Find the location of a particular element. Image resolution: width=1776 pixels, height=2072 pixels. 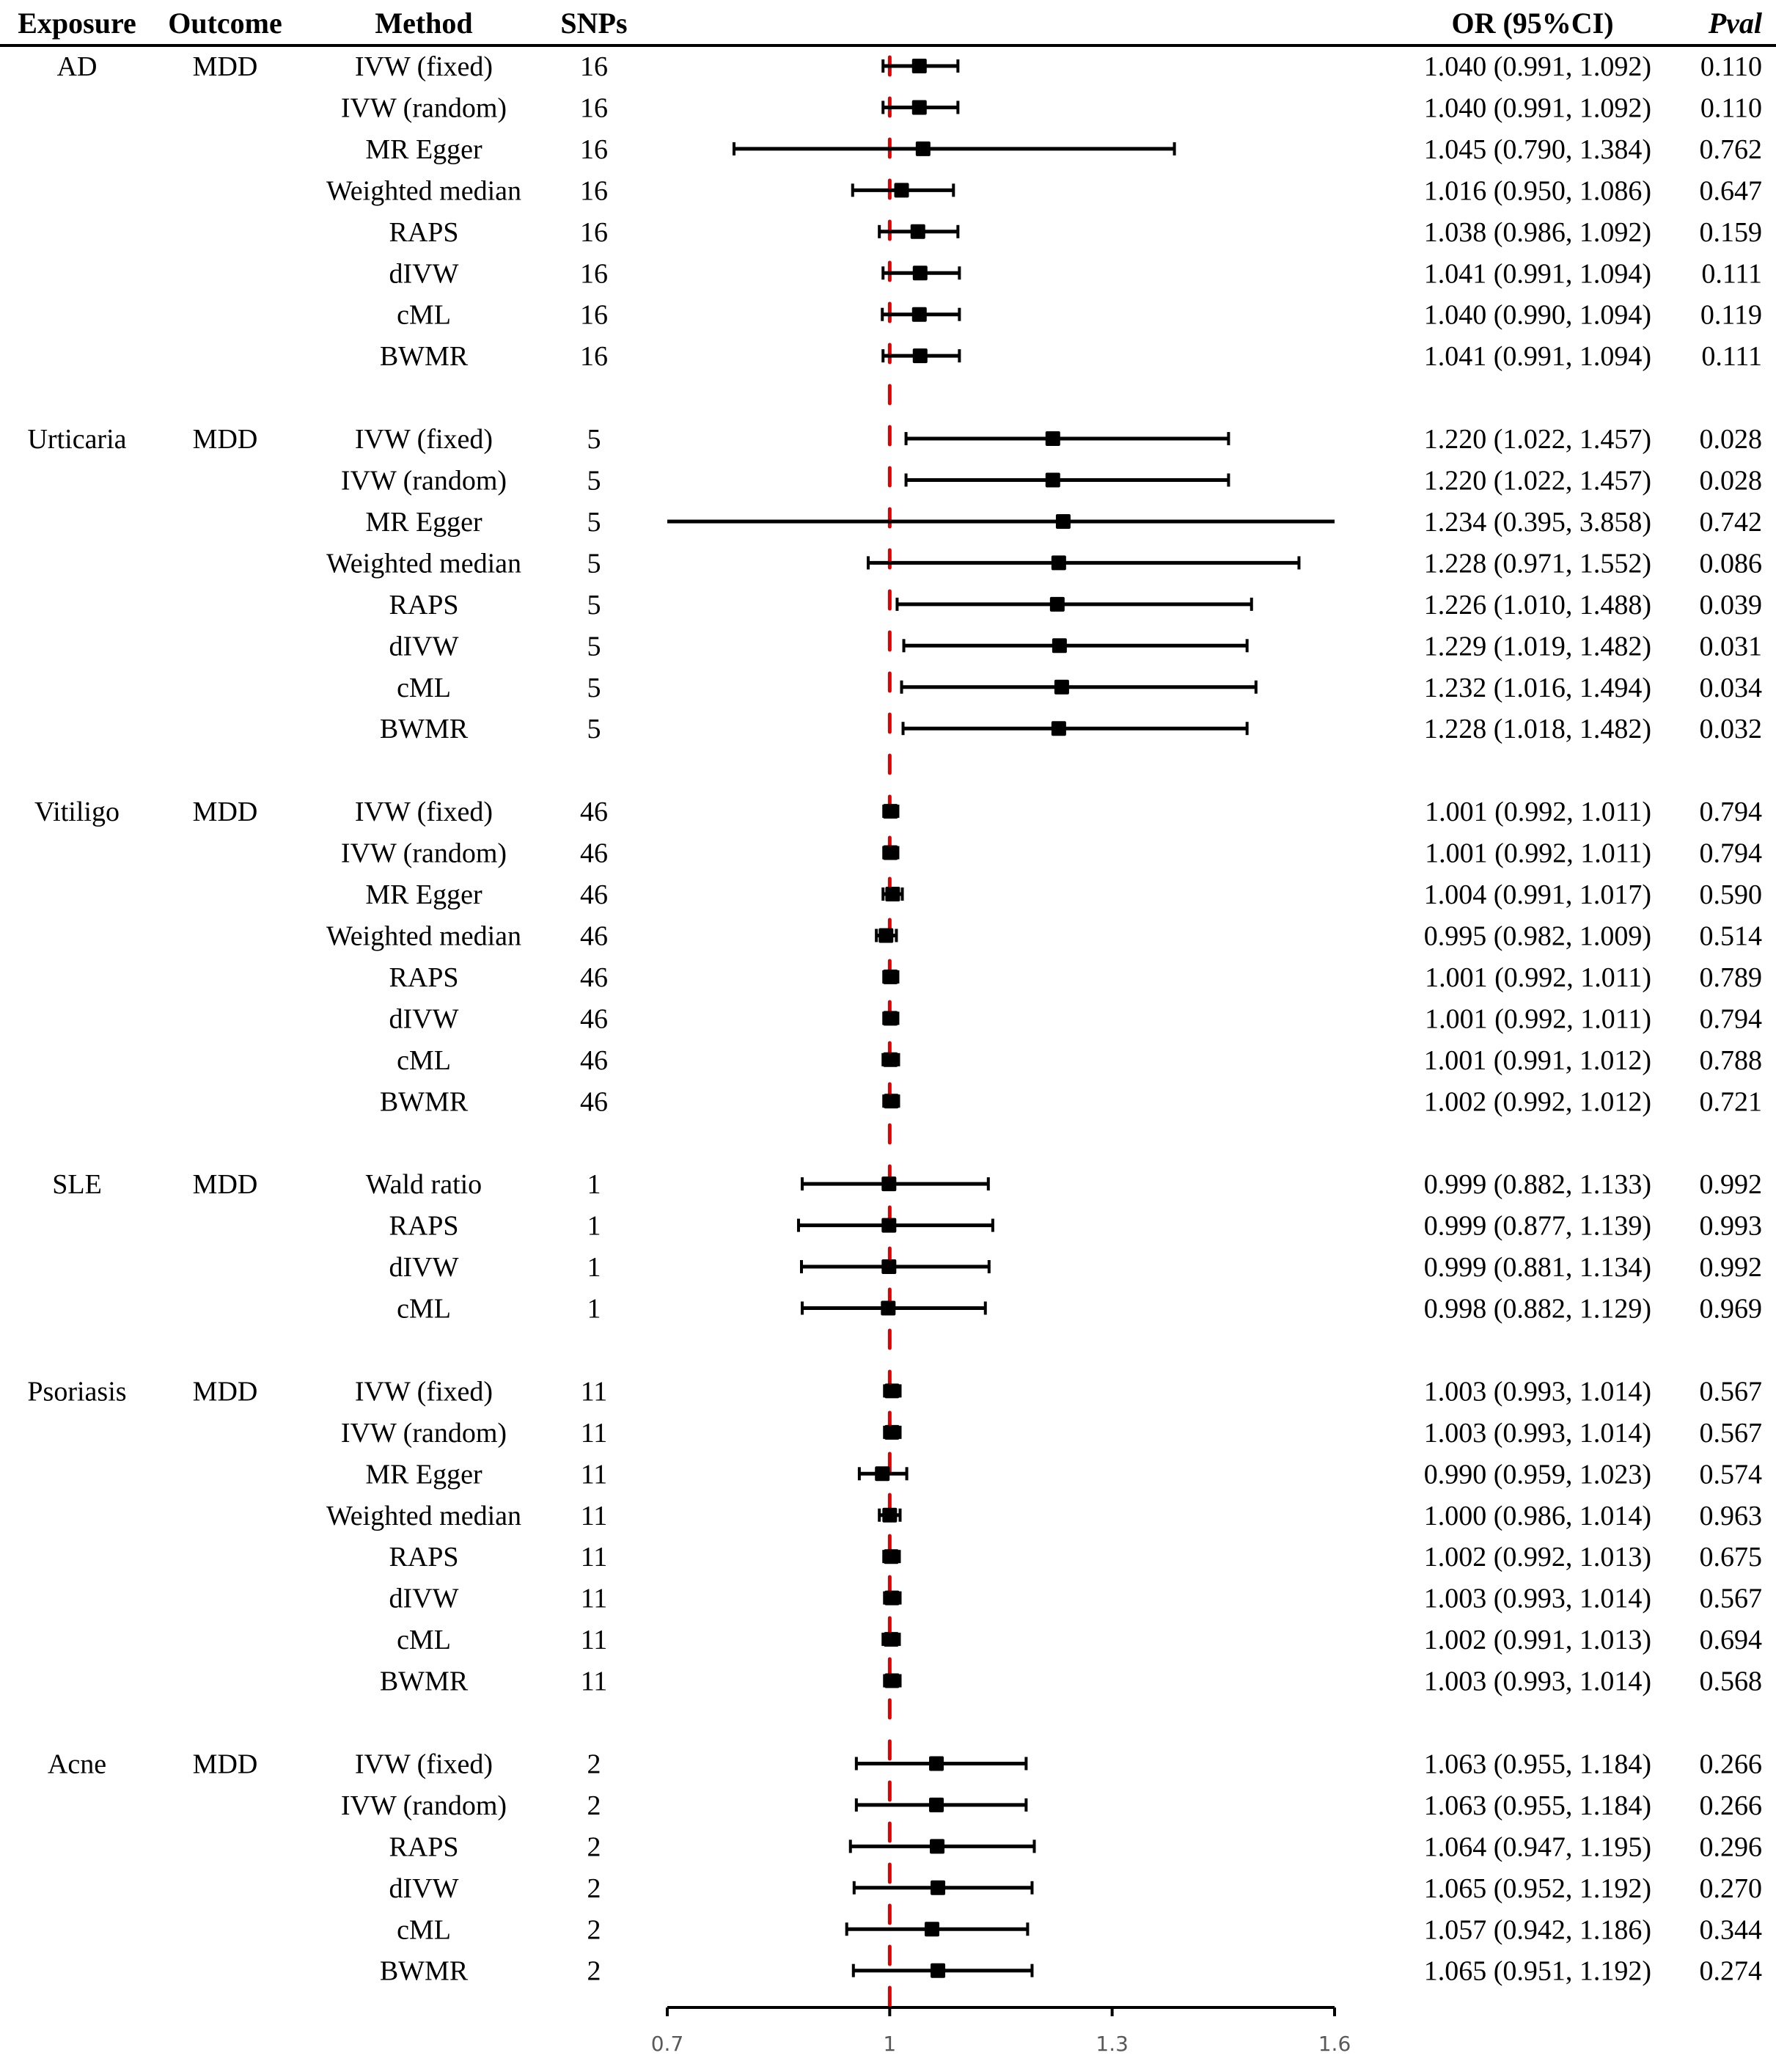

table-row: dIVW 11 1.003 (0.993, 1.014) 0.567 is located at coordinates (1075, 1599).